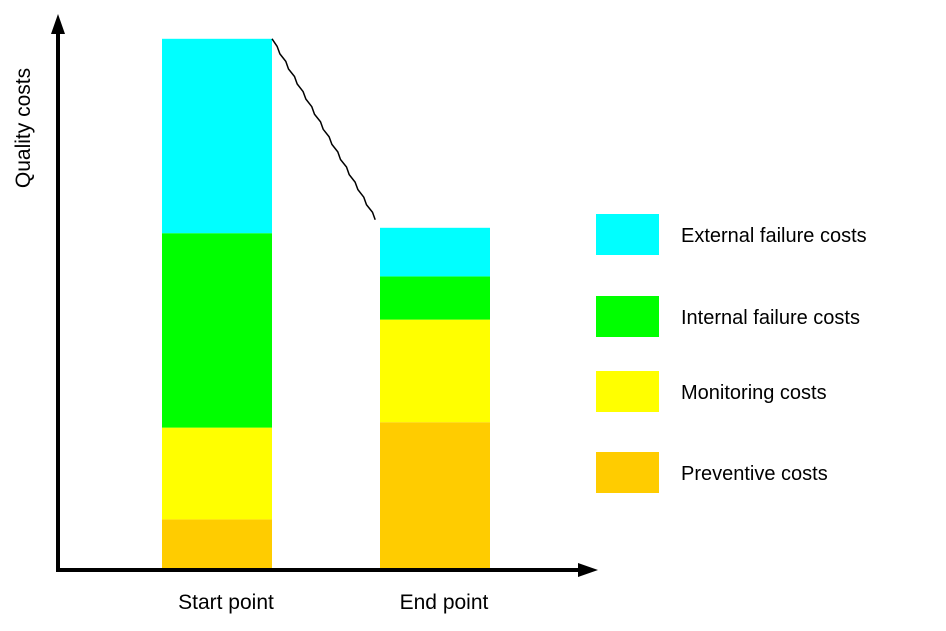  I want to click on x-tick-labels: Start point End point, so click(333, 602).